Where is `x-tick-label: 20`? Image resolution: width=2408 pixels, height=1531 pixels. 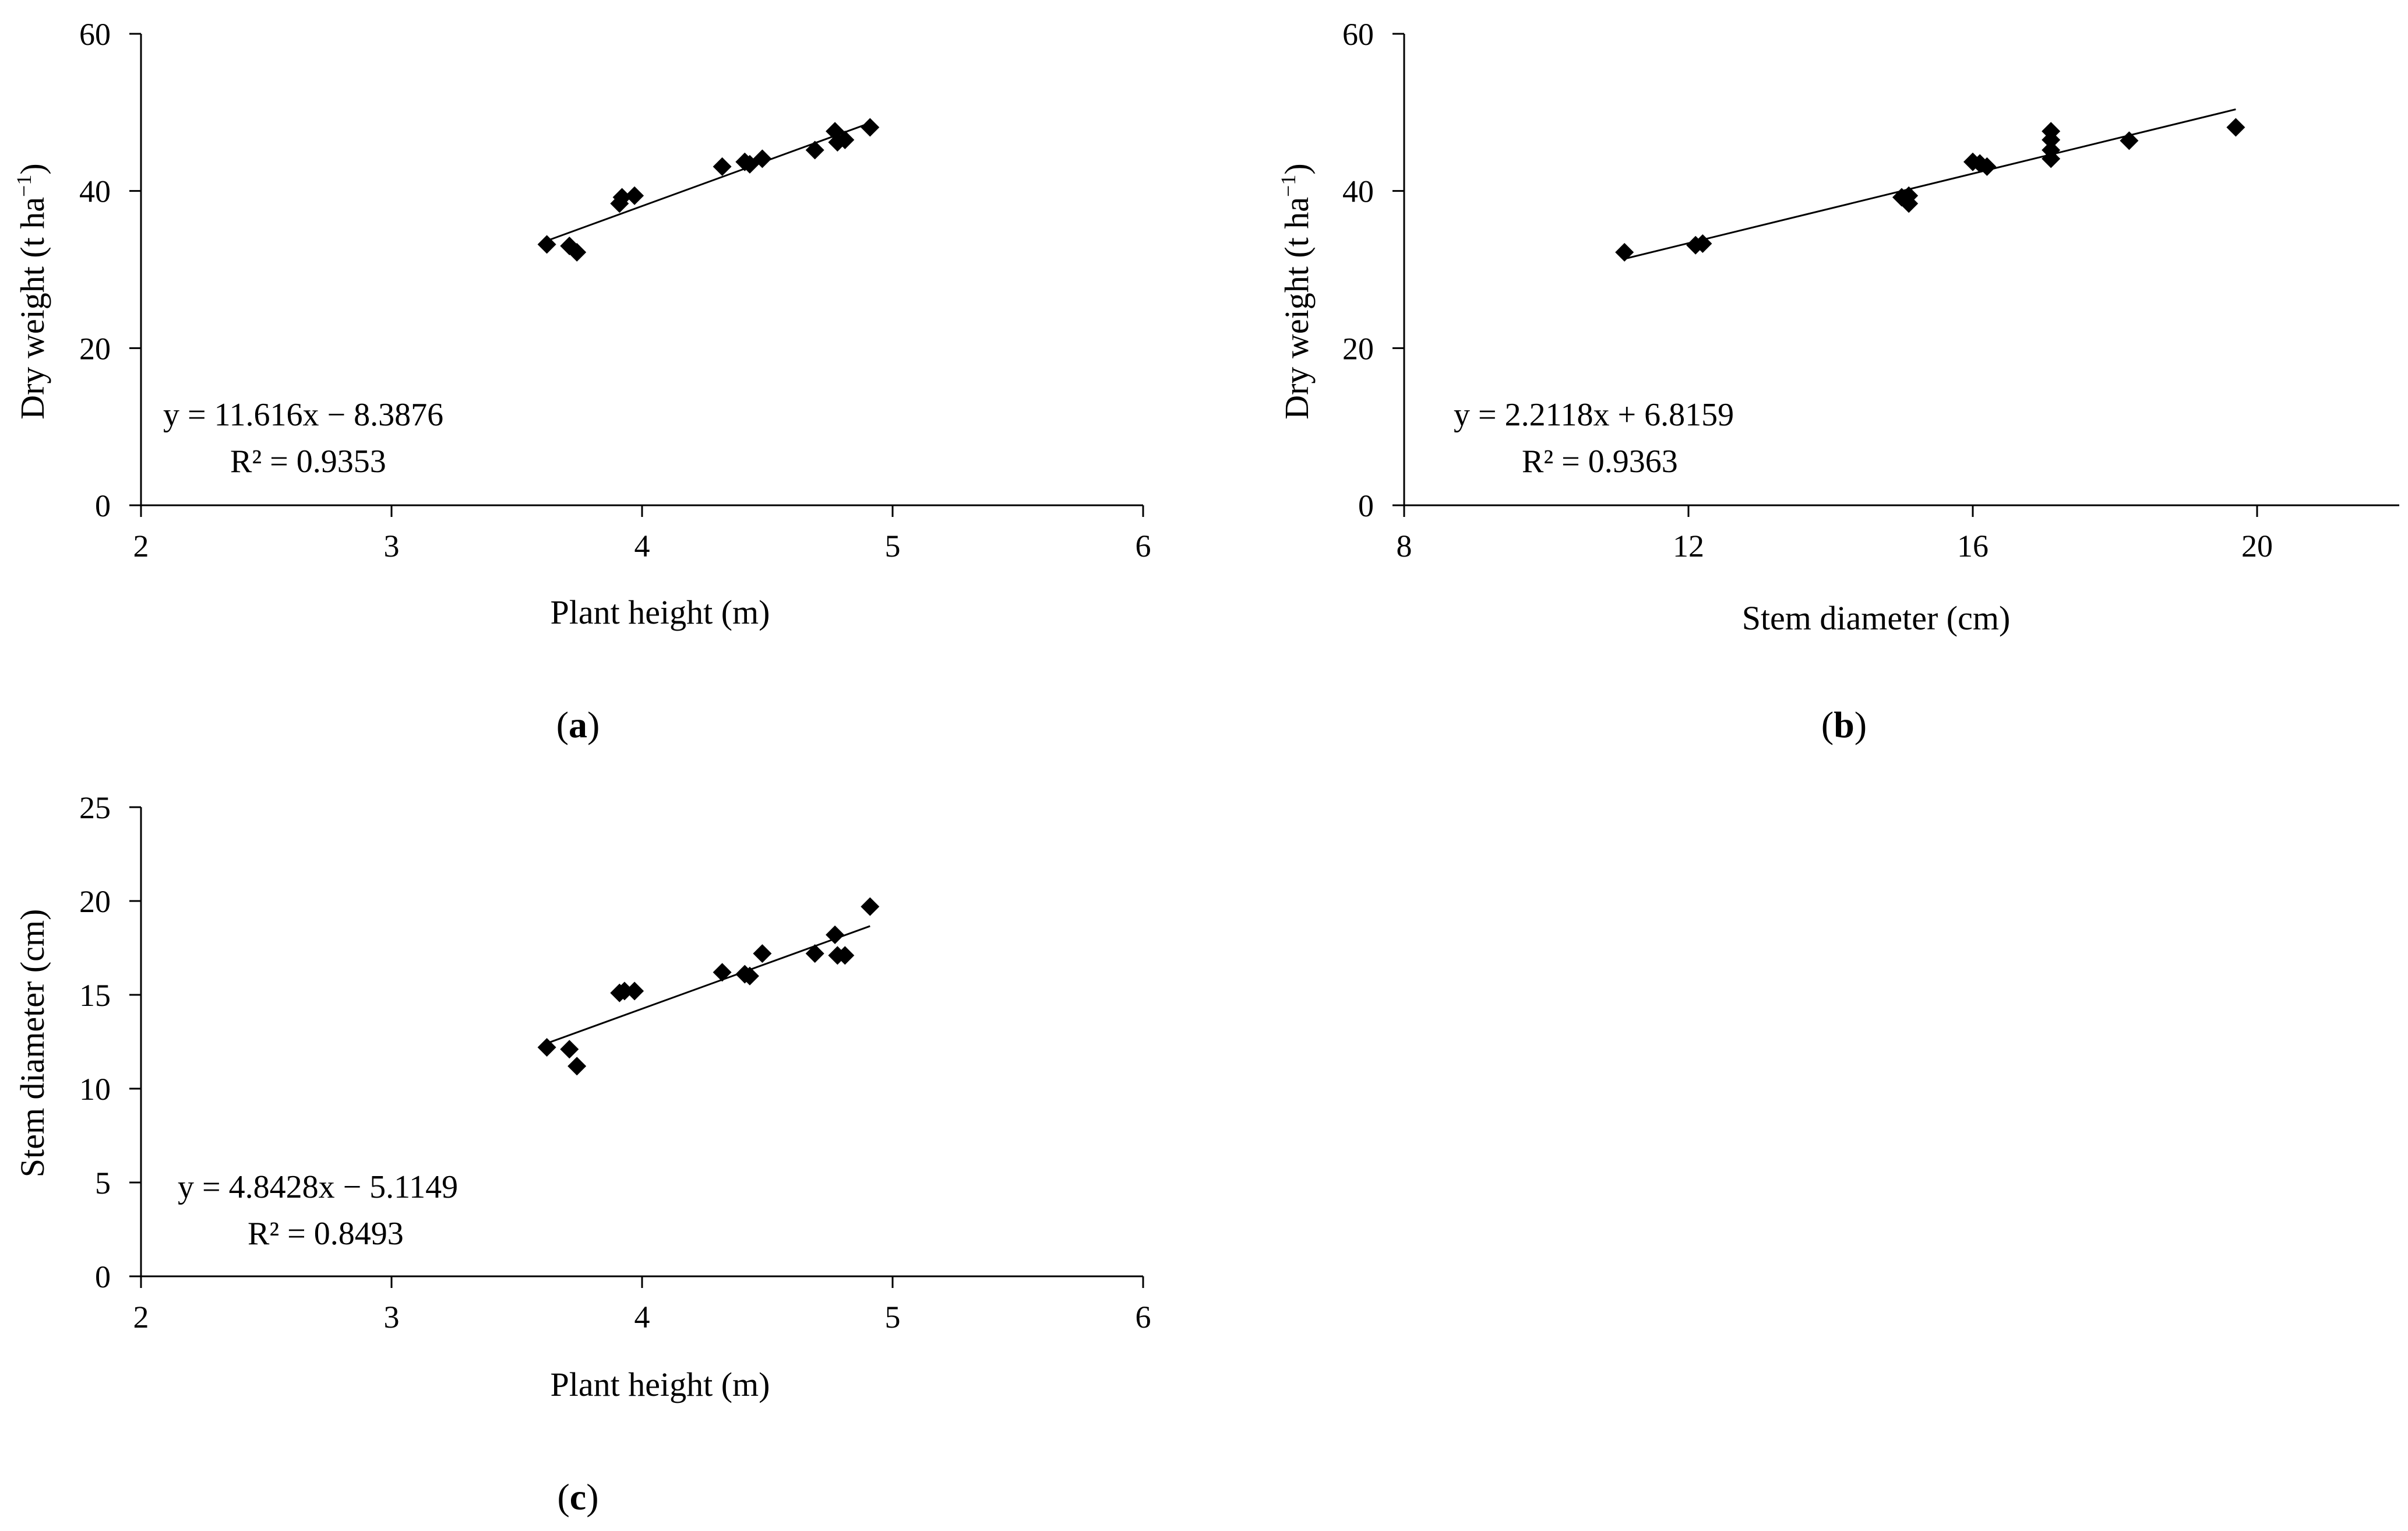
x-tick-label: 20 is located at coordinates (2257, 546).